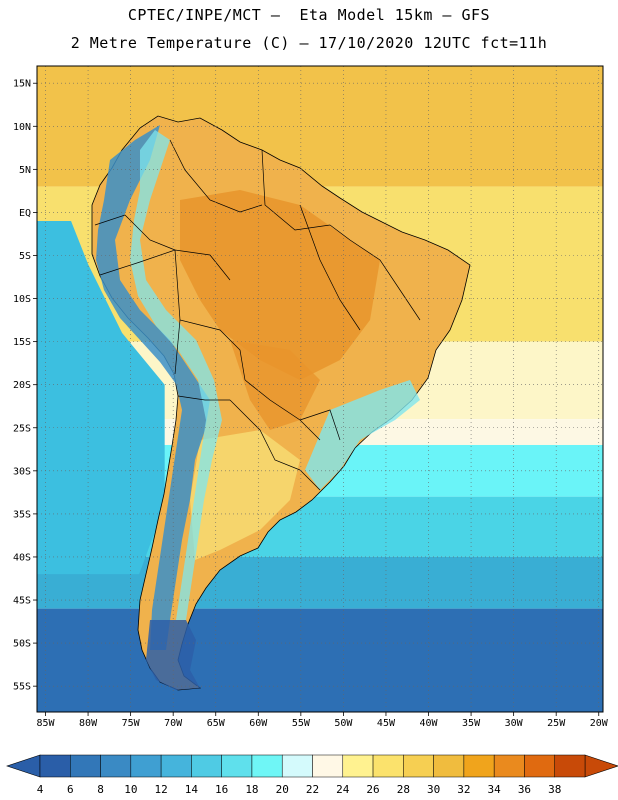  What do you see at coordinates (45, 723) in the screenshot?
I see `lon-tick-label: 85W` at bounding box center [45, 723].